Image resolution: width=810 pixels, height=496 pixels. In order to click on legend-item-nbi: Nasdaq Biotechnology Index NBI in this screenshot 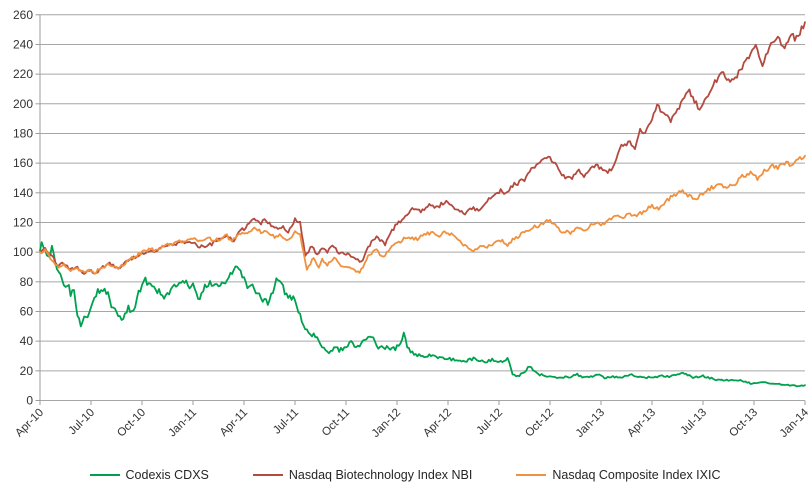, I will do `click(362, 475)`.